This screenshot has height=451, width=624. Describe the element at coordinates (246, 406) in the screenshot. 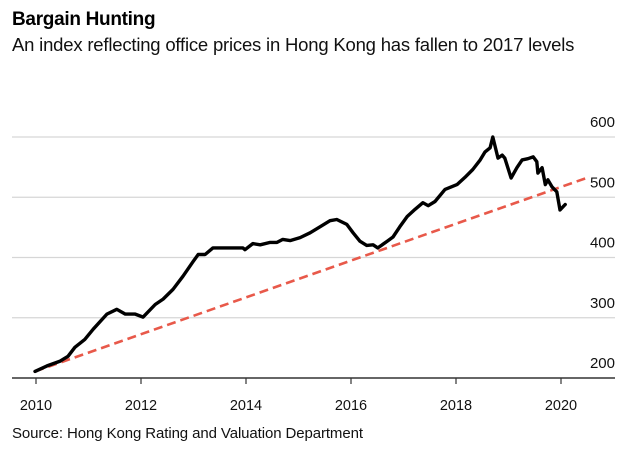

I see `x-tick-label-2014: 2014` at that location.